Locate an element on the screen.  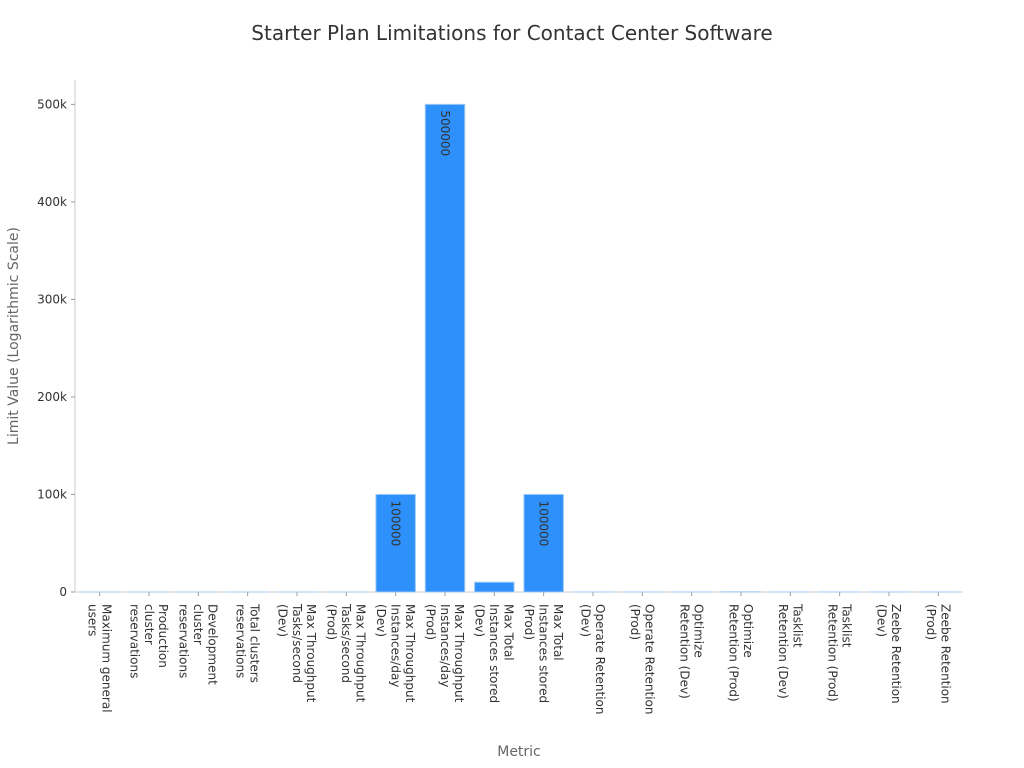
y-tick-label: 100k is located at coordinates (52, 494).